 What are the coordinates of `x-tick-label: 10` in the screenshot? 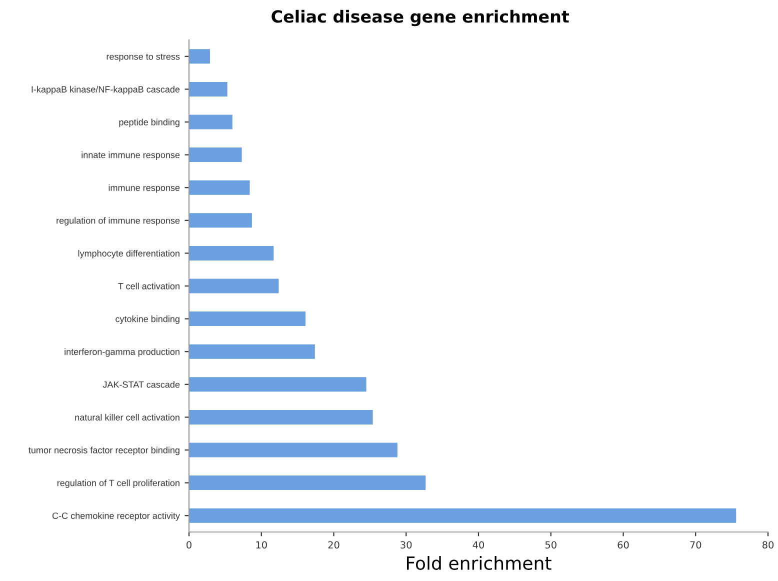 It's located at (261, 545).